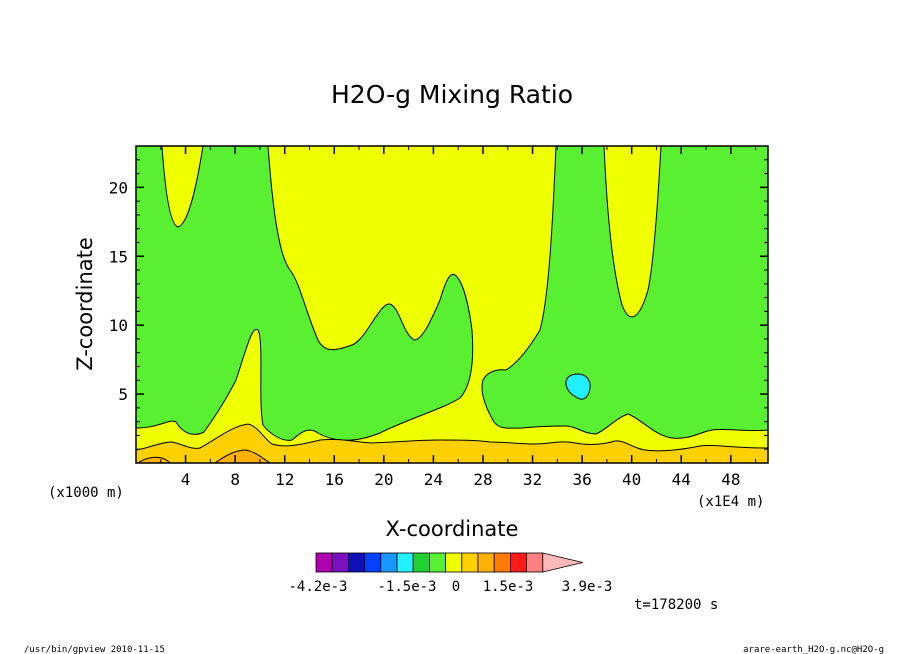 This screenshot has width=904, height=654. Describe the element at coordinates (406, 587) in the screenshot. I see `colorbar-tick-label: -1.5e-3` at that location.